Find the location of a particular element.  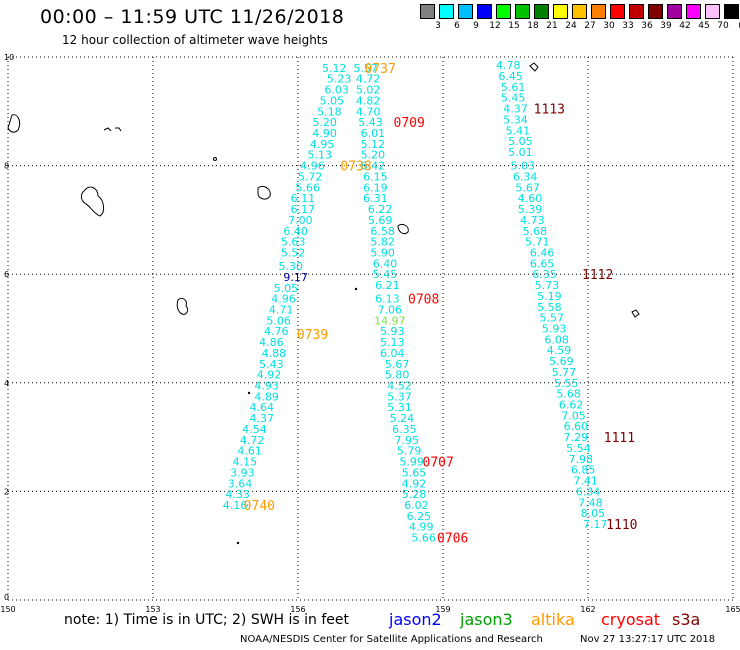

pass-time-label: 0737 is located at coordinates (380, 69).